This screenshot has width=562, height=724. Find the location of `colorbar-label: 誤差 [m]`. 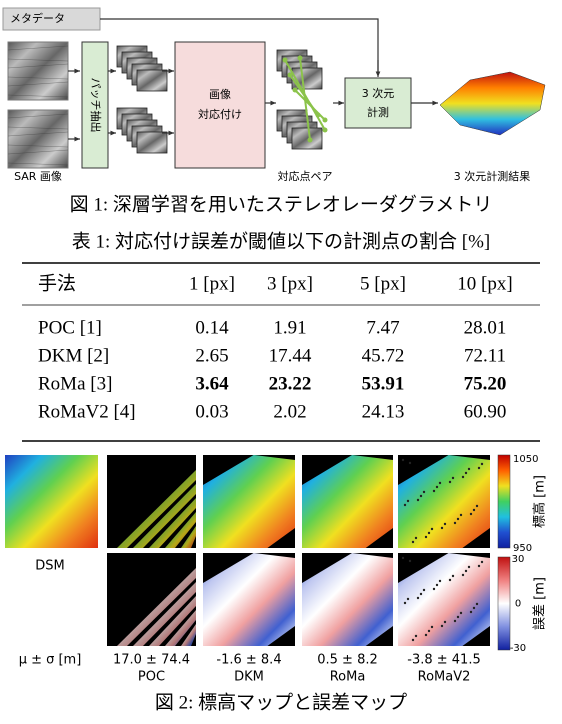

colorbar-label: 誤差 [m] is located at coordinates (540, 603).